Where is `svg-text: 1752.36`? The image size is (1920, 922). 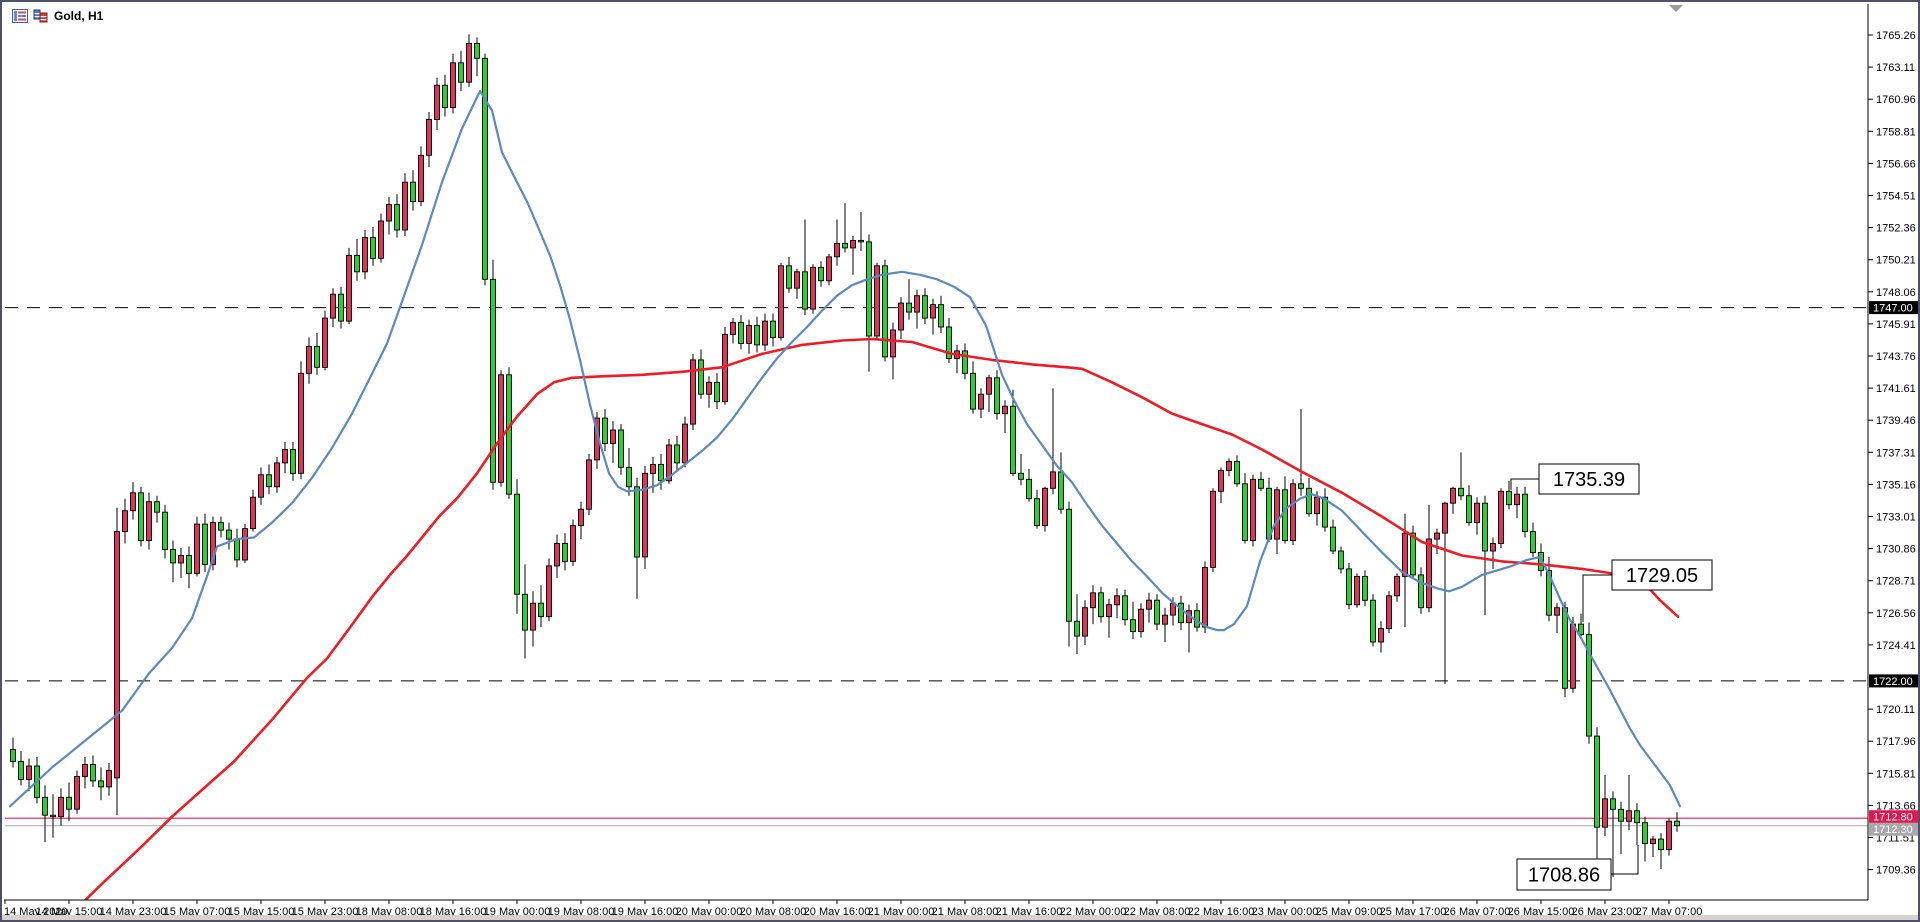 svg-text: 1752.36 is located at coordinates (1896, 229).